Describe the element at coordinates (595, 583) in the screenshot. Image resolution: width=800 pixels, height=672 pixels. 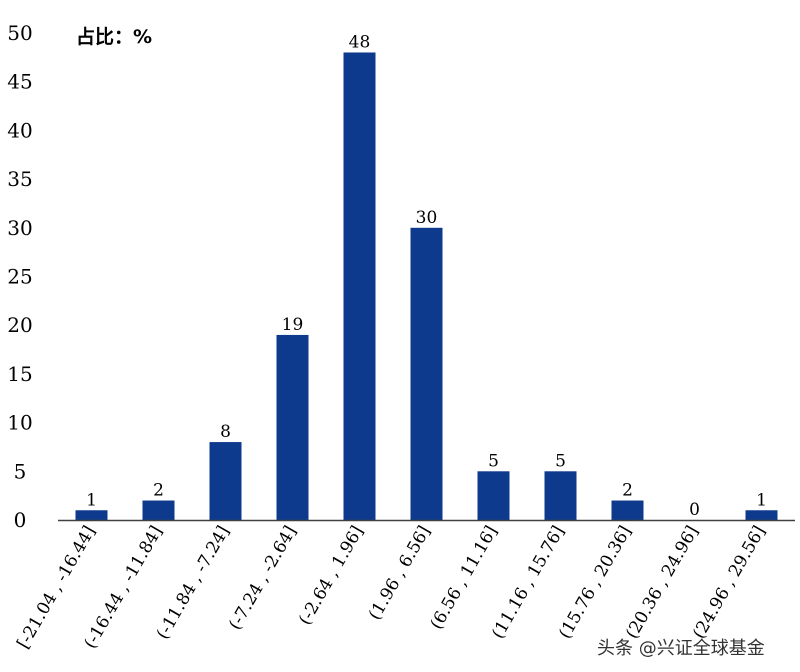
I see `x-tick-label: (15.76 , 20.36]` at that location.